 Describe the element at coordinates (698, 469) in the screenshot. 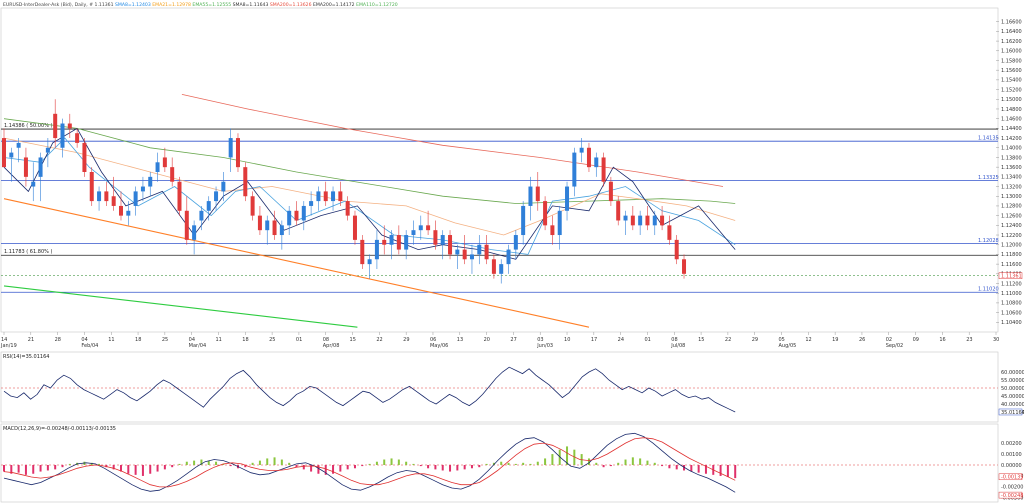

I see `macd-histogram-bar` at that location.